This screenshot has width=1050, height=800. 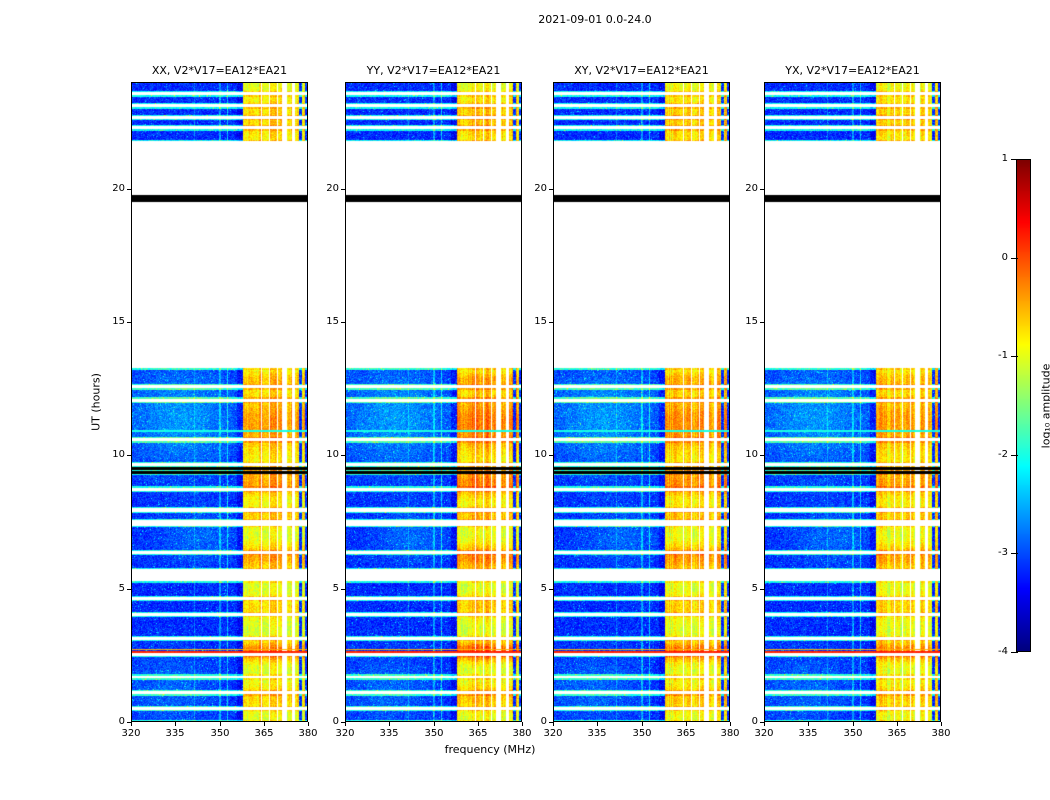 I want to click on panel-yy: YY, V2*V17=EA12*EA21, so click(x=433, y=393).